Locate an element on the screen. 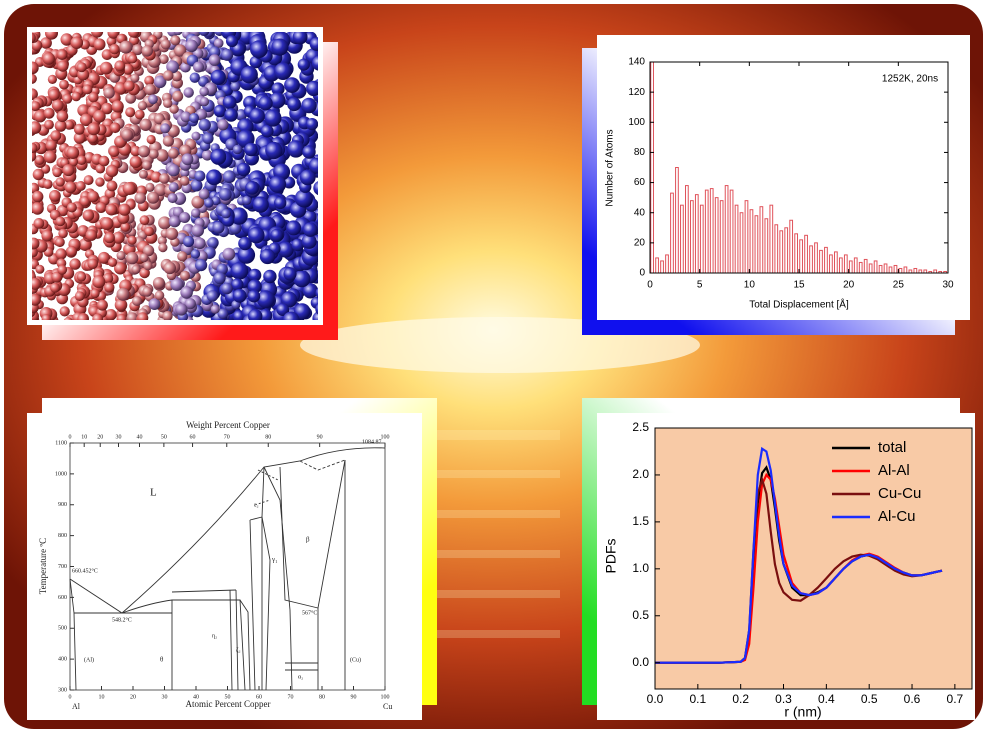  y-tick-label: 120 is located at coordinates (636, 92).